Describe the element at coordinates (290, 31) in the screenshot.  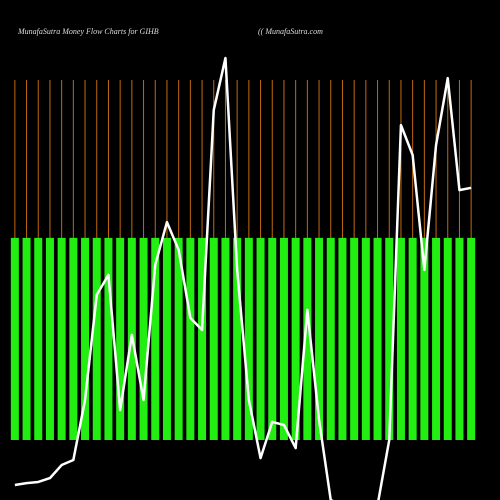
I see `chart-subtitle: (( MunafaSutra.com` at that location.